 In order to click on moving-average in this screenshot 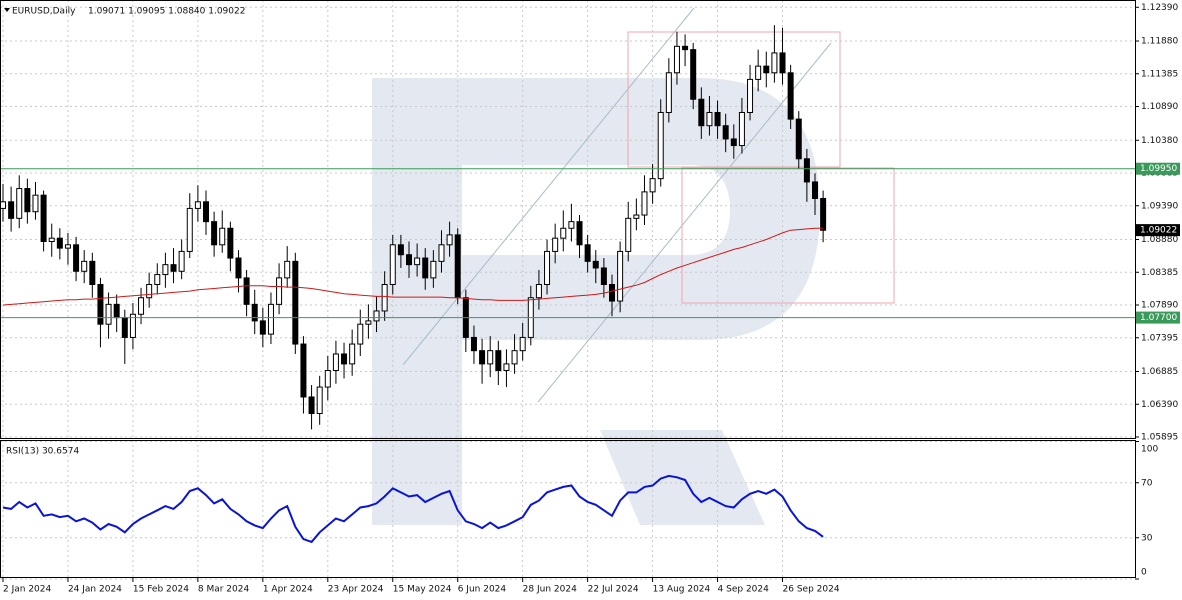, I will do `click(413, 266)`.